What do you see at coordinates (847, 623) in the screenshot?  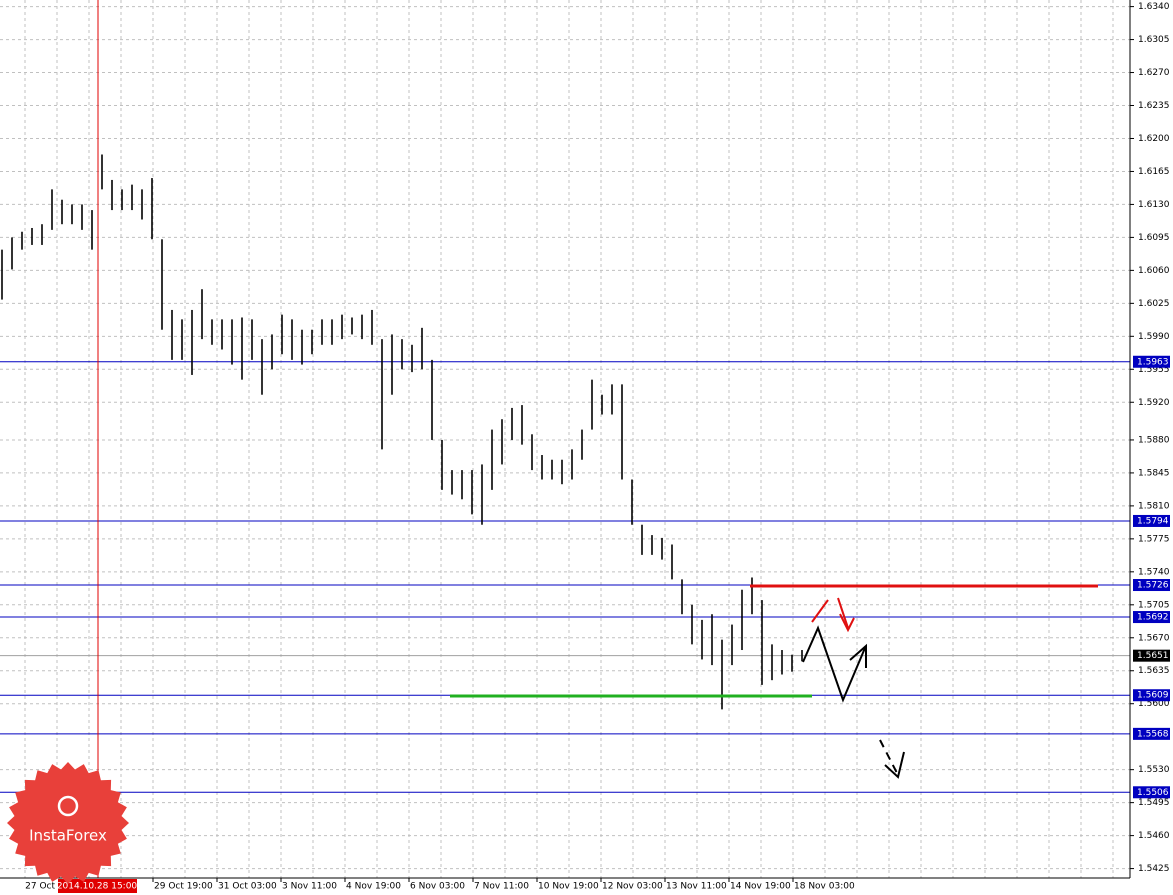 I see `red-arrow-head` at bounding box center [847, 623].